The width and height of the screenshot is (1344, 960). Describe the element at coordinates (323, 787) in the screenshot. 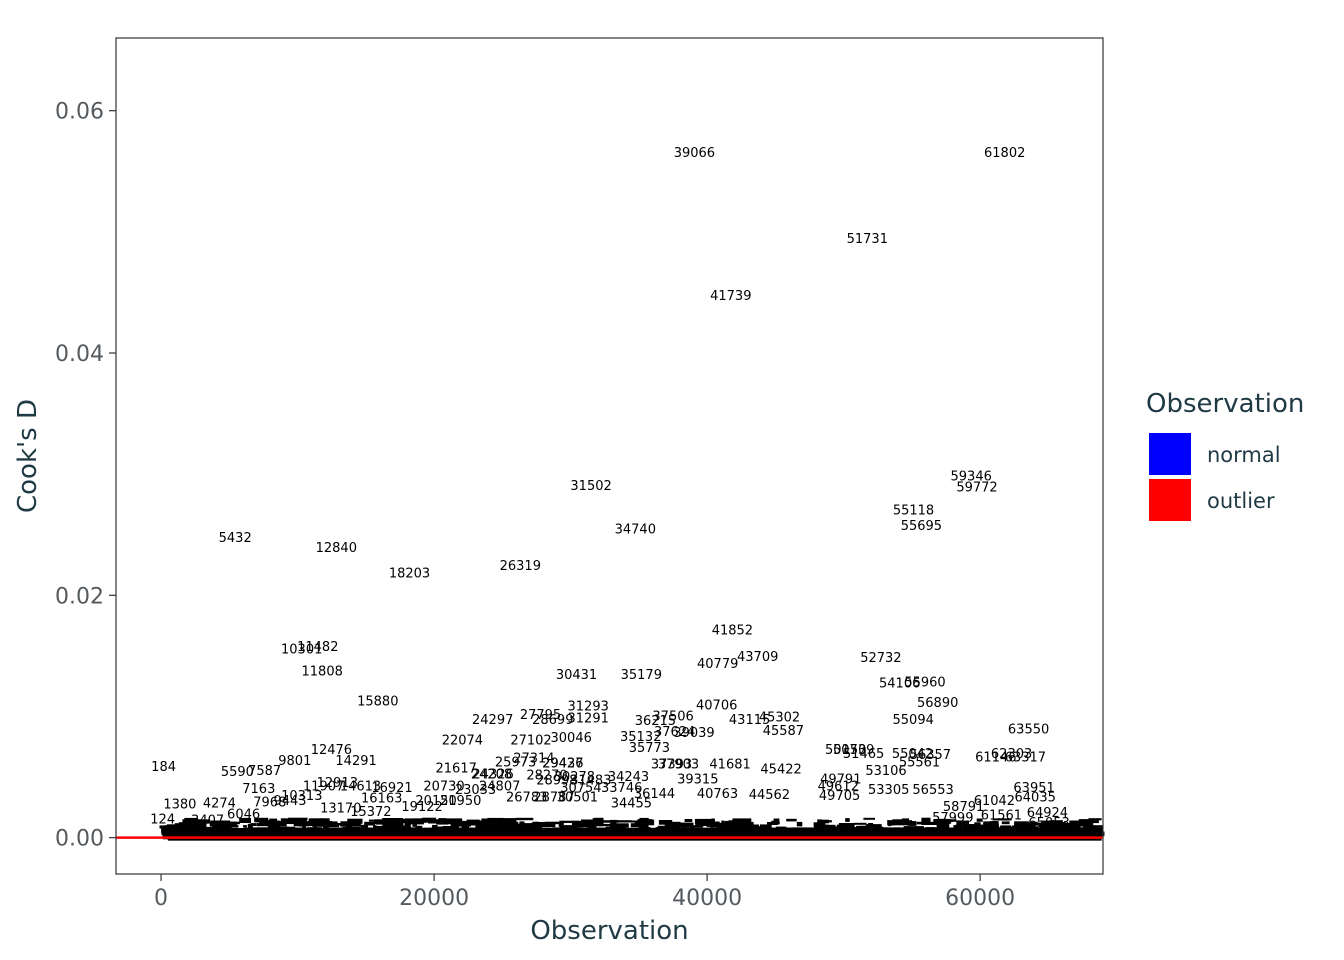

I see `point-label: 11907` at that location.